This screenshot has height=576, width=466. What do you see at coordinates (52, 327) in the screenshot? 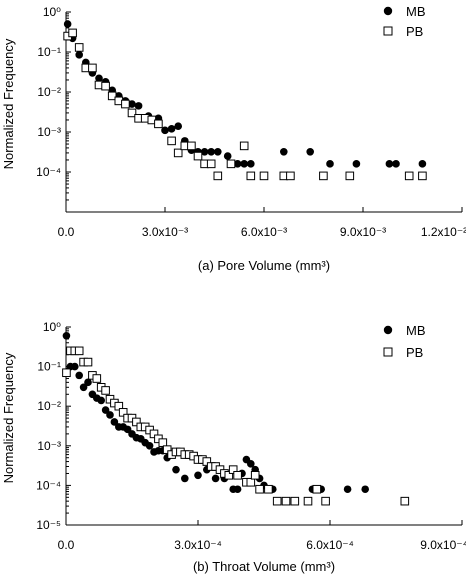
I see `y-tick-label: 10⁰` at bounding box center [52, 327].